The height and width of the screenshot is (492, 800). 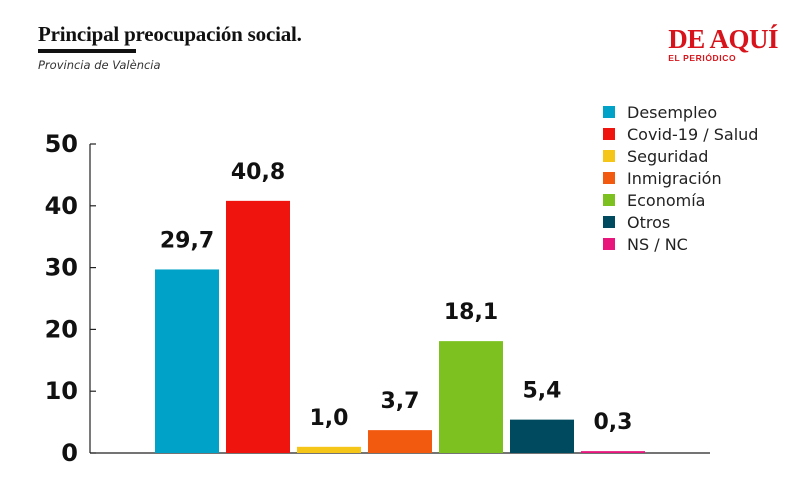 I want to click on legend-item: Seguridad, so click(x=680, y=156).